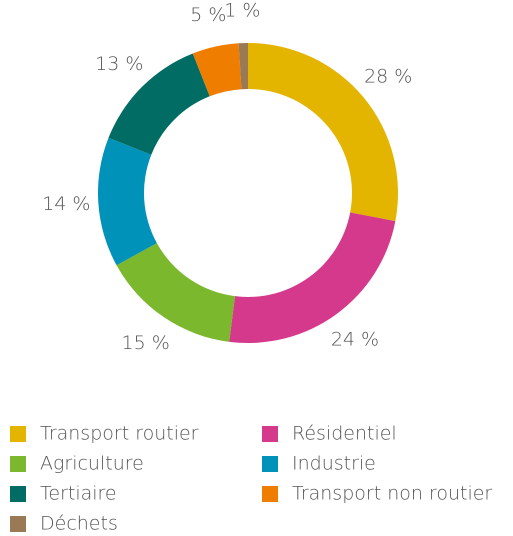  Describe the element at coordinates (119, 434) in the screenshot. I see `legend-label: Transport routier` at that location.